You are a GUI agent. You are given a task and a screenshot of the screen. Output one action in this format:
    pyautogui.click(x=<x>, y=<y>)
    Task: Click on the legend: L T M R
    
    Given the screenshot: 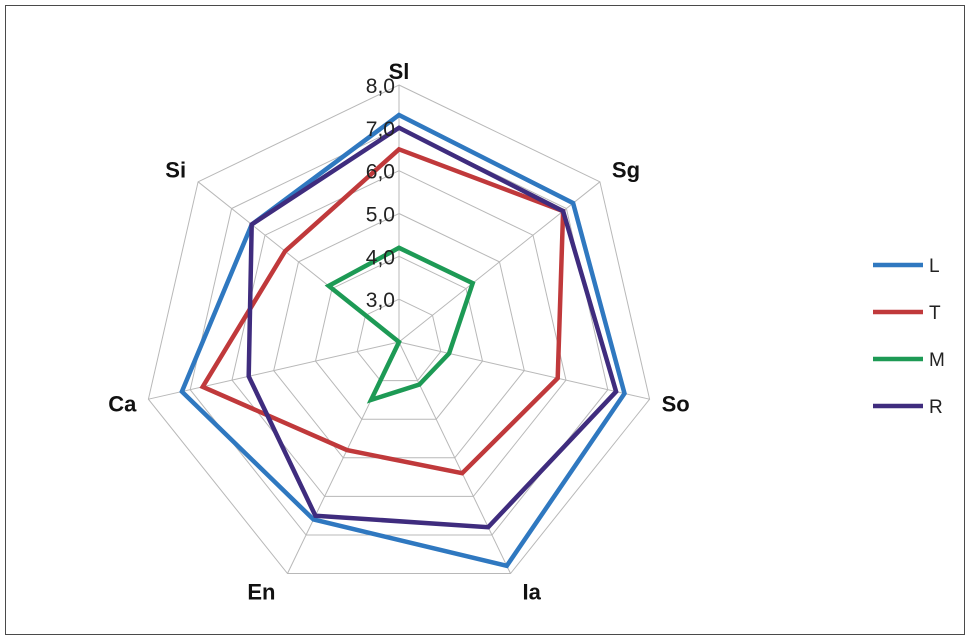 What is the action you would take?
    pyautogui.click(x=909, y=337)
    